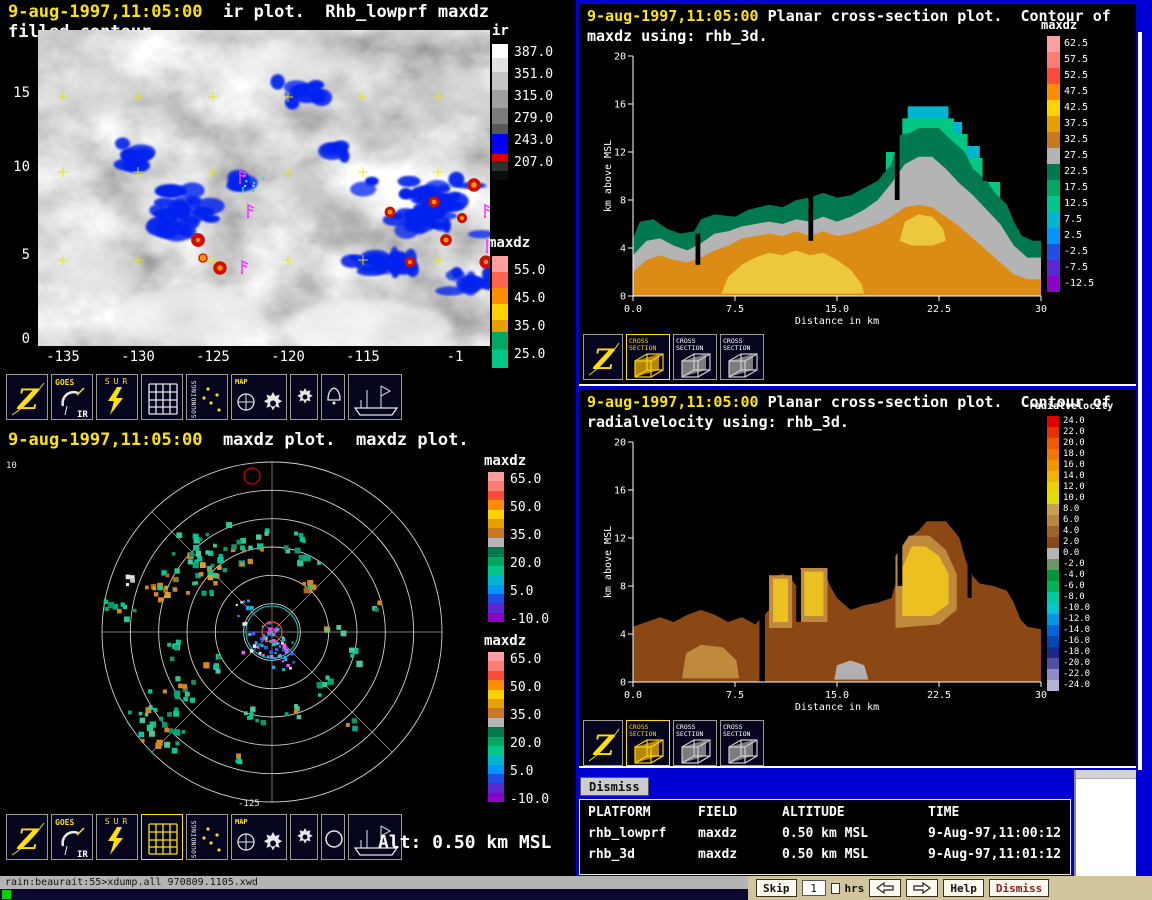 This screenshot has width=1152, height=900. What do you see at coordinates (1074, 597) in the screenshot?
I see `colorbar-tick-label: -8.0` at bounding box center [1074, 597].